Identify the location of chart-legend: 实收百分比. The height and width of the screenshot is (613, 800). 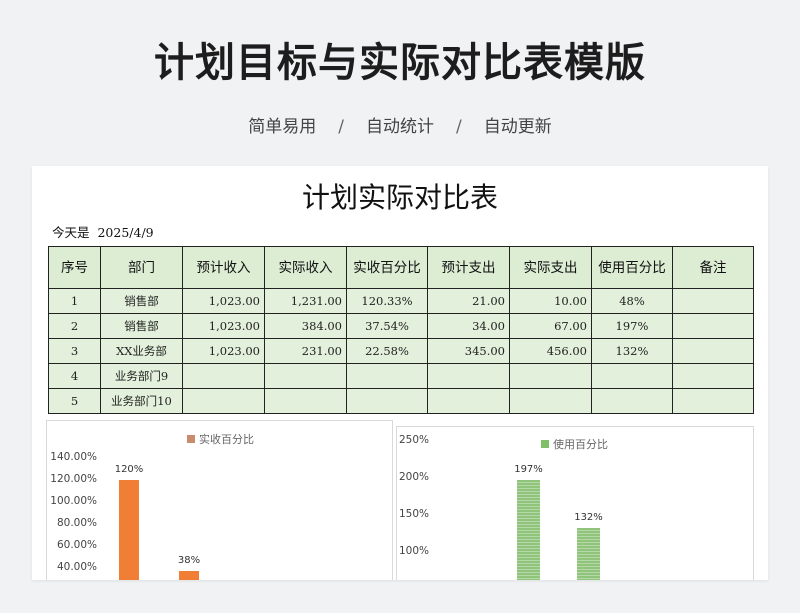
(220, 439).